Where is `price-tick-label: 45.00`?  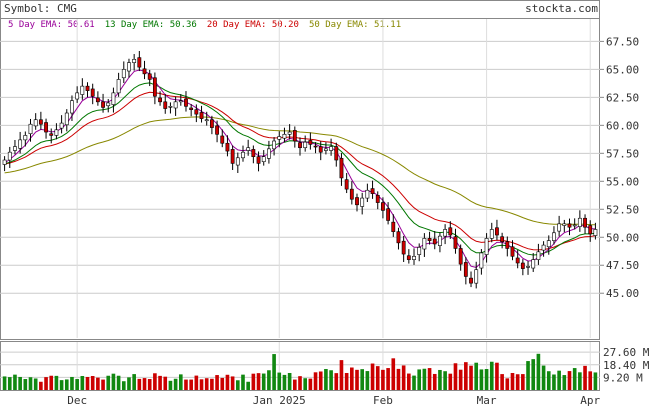 price-tick-label: 45.00 is located at coordinates (622, 293).